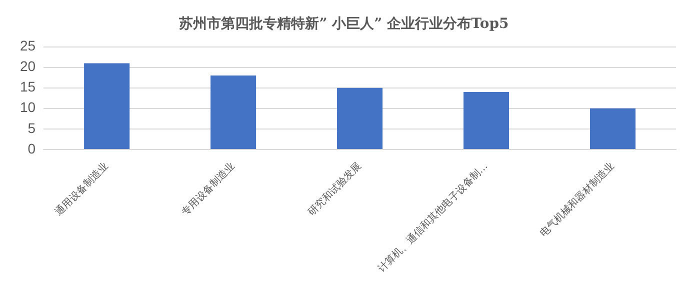  I want to click on y-tick-label: 15, so click(28, 86).